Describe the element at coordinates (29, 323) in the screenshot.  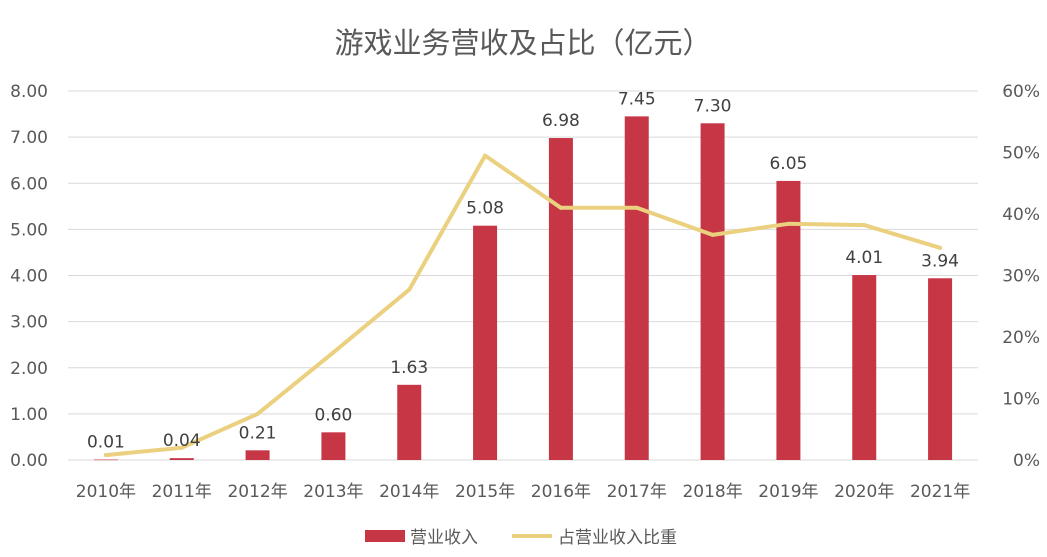
I see `y-tick-left: 3.00` at that location.